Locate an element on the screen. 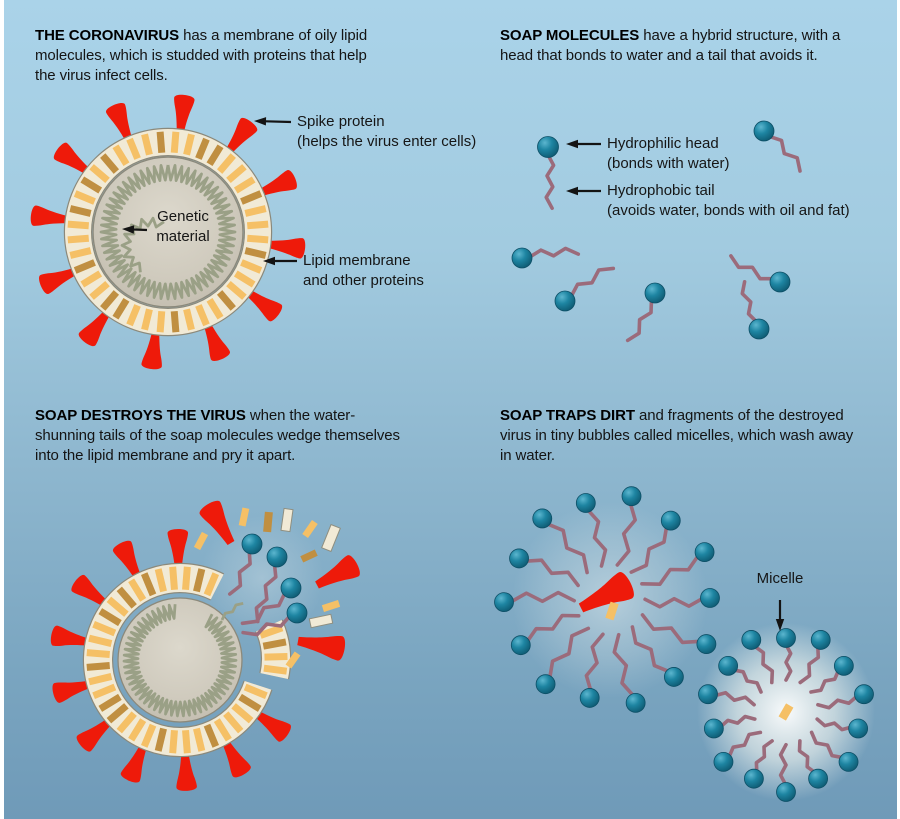  caption-soap-traps-lead: SOAP TRAPS DIRT is located at coordinates (567, 415).